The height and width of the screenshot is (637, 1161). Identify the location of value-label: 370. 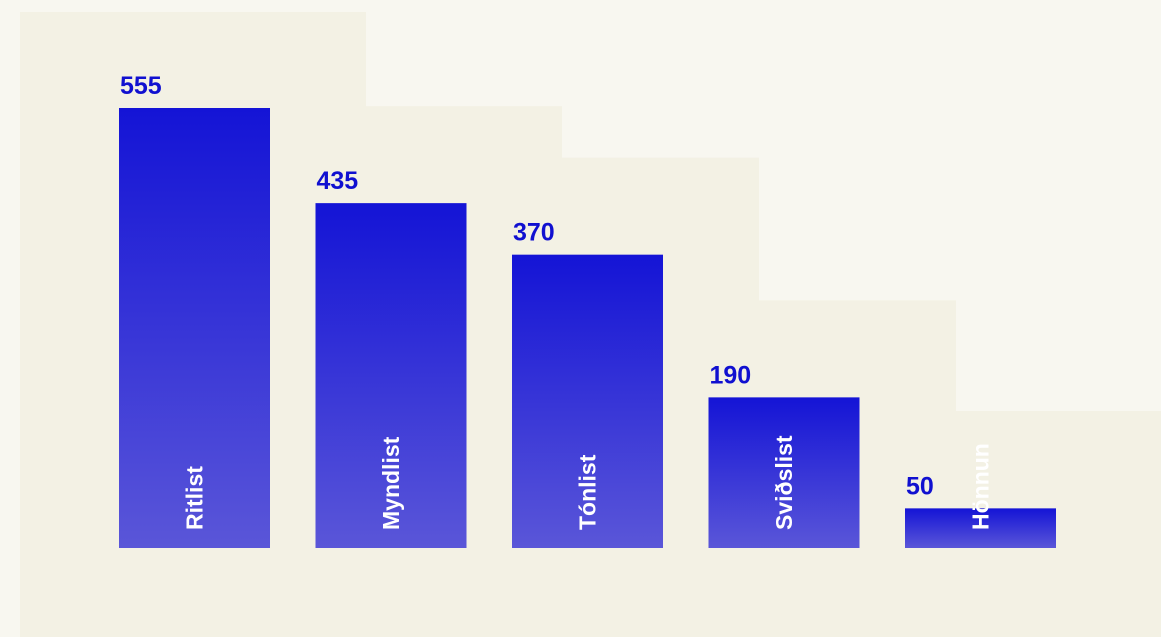
(534, 233).